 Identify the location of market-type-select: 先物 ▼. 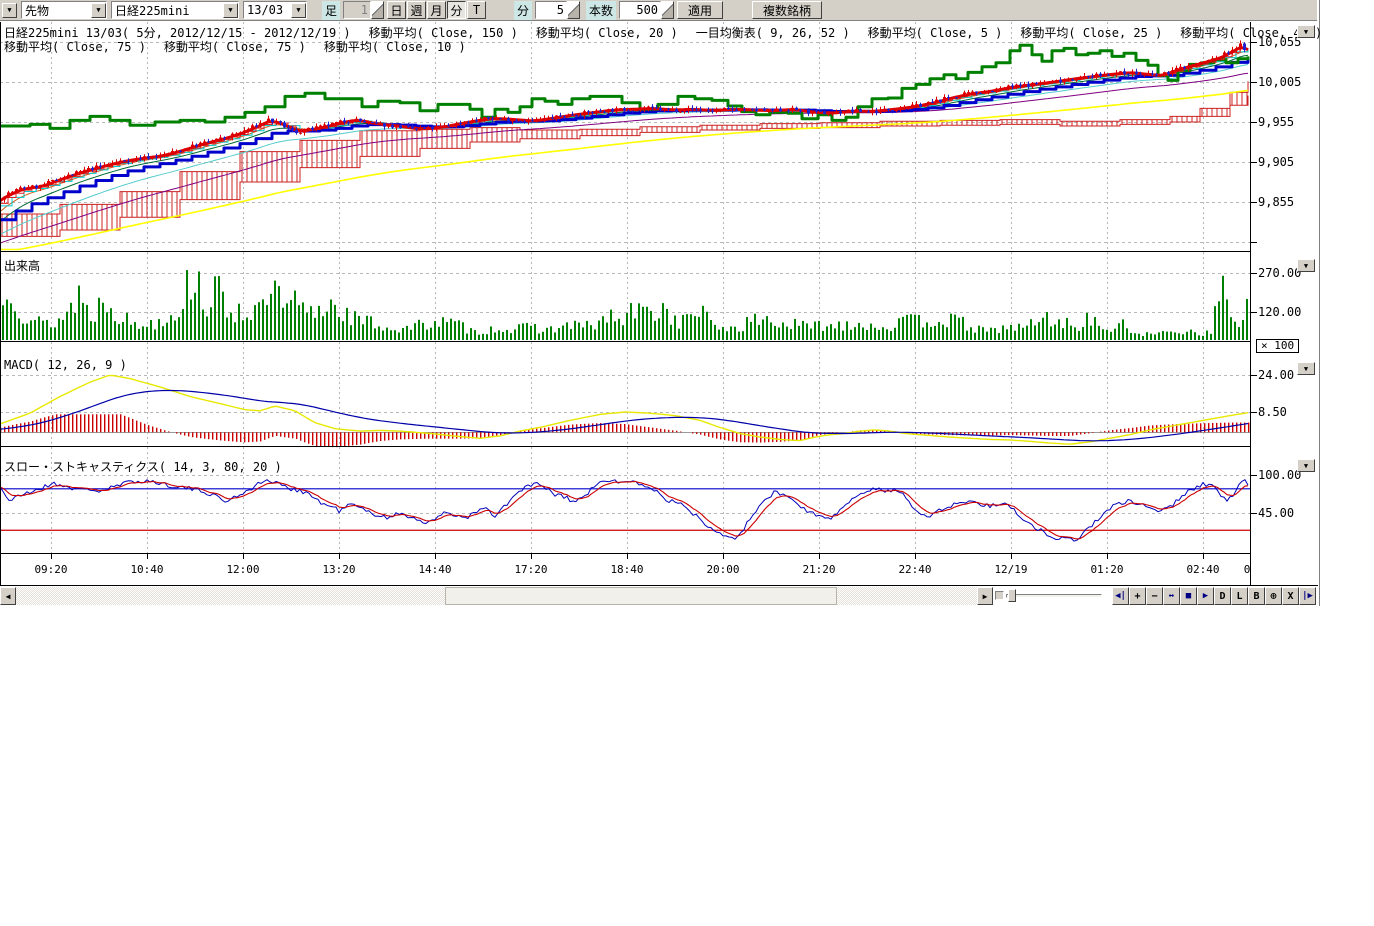
(64, 10).